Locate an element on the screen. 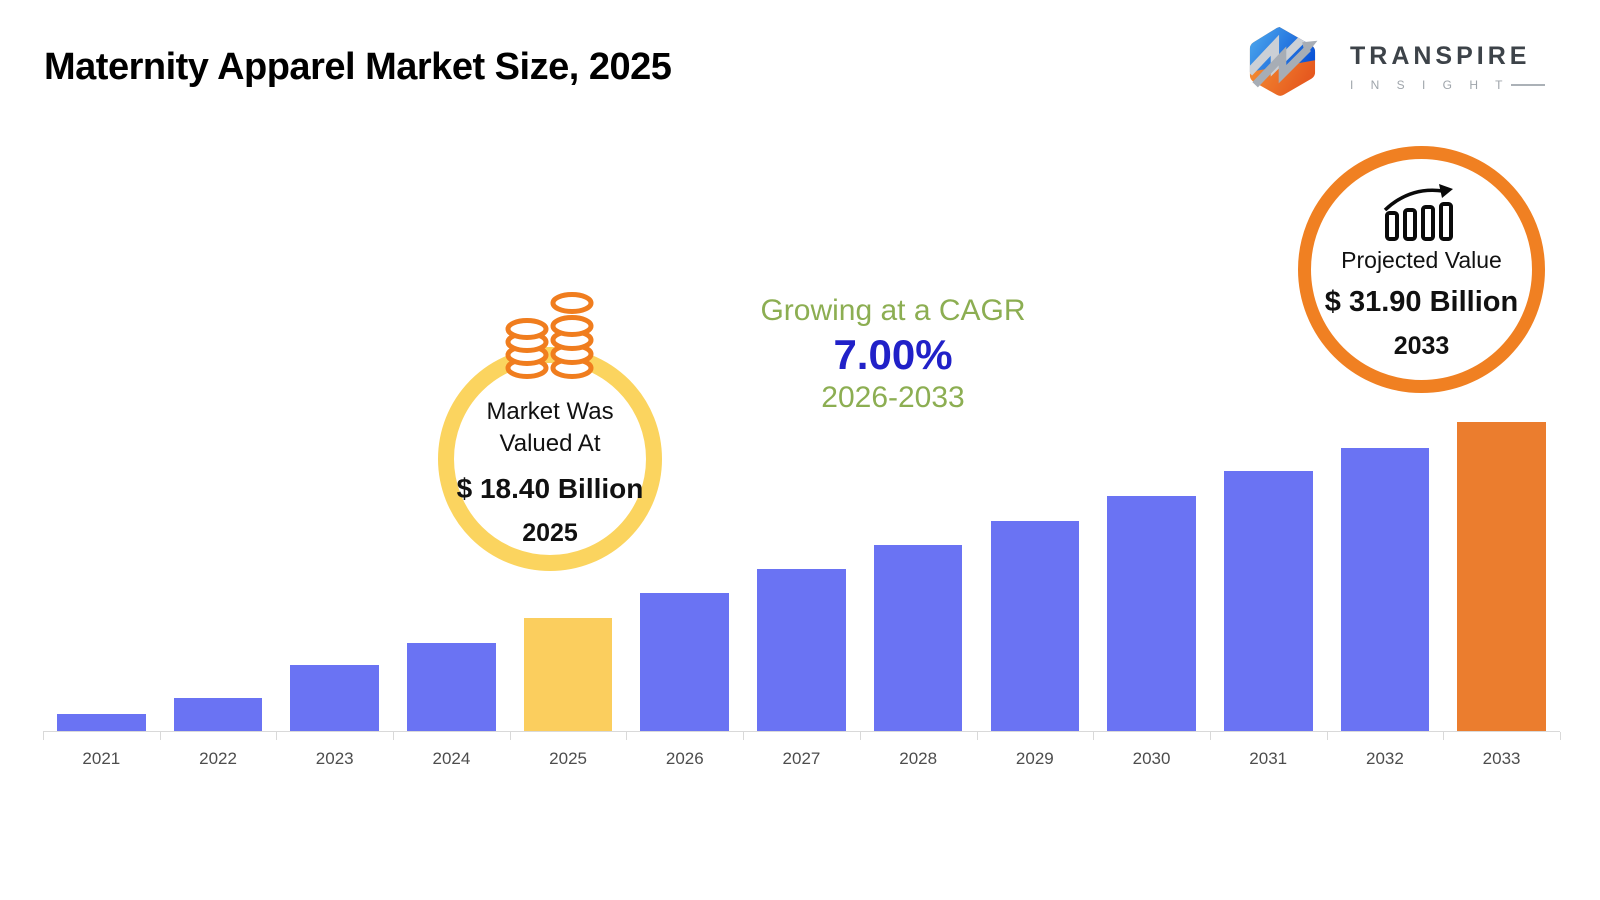 This screenshot has width=1600, height=900. brand-logo: TRANSPIRE I N S I G H T is located at coordinates (1394, 62).